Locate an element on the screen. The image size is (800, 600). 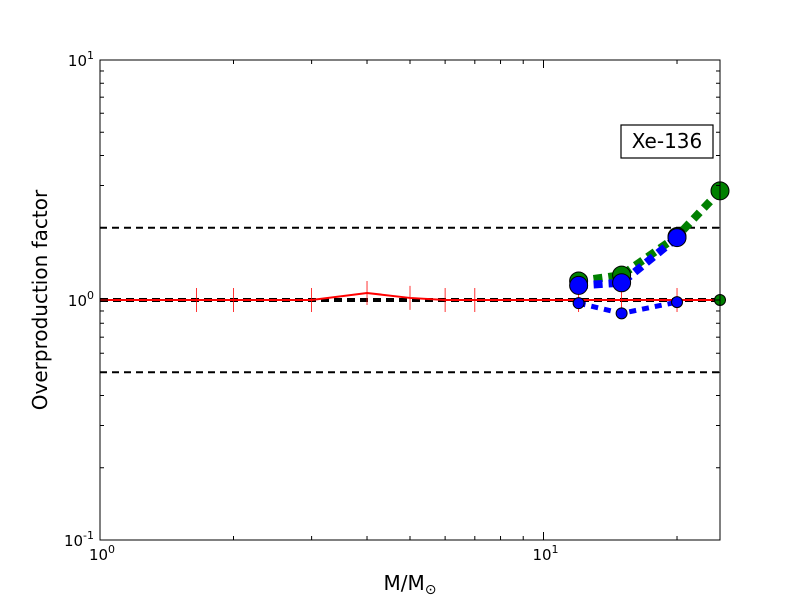
y-tick-label: 10¹ is located at coordinates (81, 59).